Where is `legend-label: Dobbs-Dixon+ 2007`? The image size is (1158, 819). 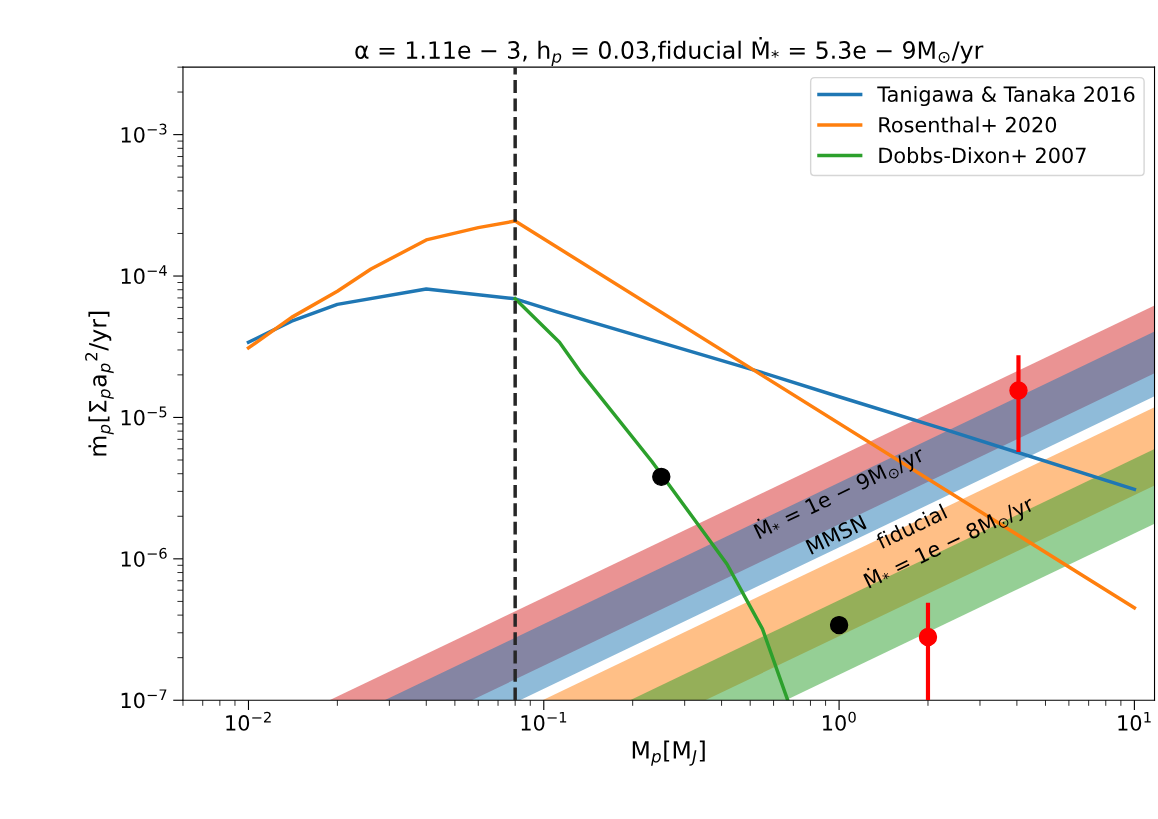
legend-label: Dobbs-Dixon+ 2007 is located at coordinates (982, 155).